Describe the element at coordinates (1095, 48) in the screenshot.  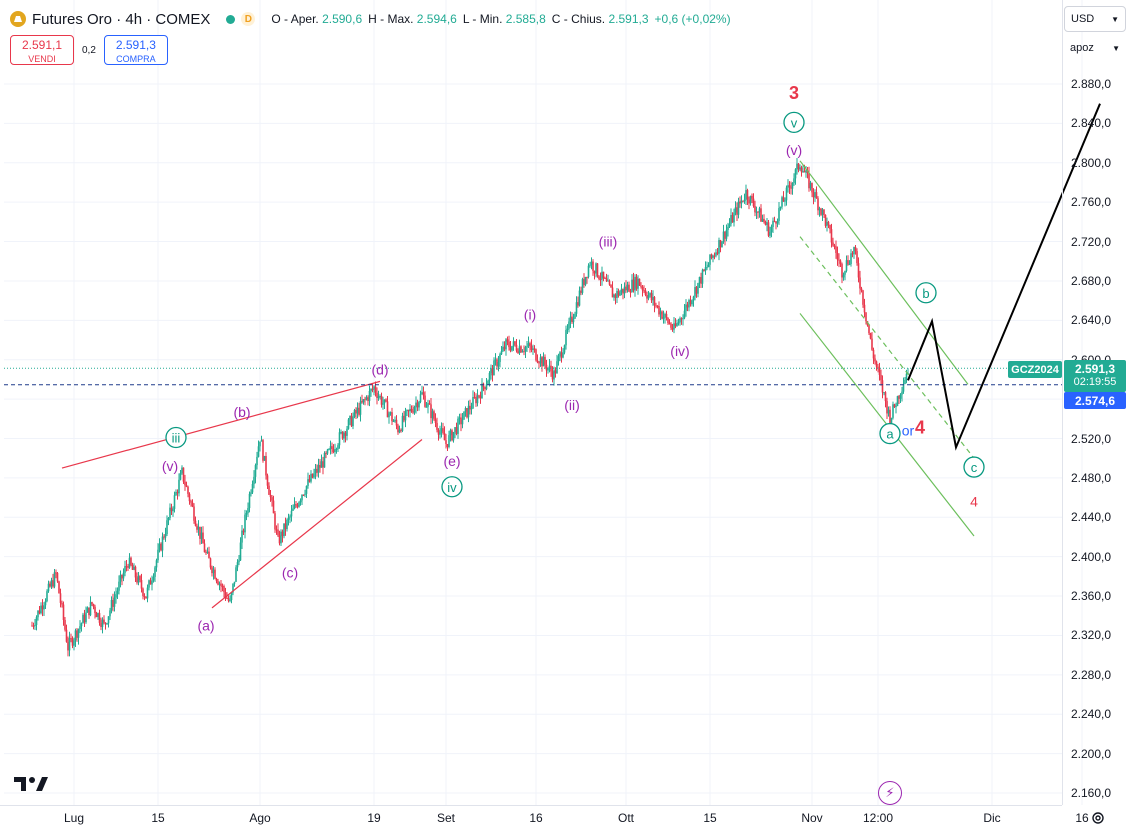
I see `scale-mode-select: apoz ▼` at that location.